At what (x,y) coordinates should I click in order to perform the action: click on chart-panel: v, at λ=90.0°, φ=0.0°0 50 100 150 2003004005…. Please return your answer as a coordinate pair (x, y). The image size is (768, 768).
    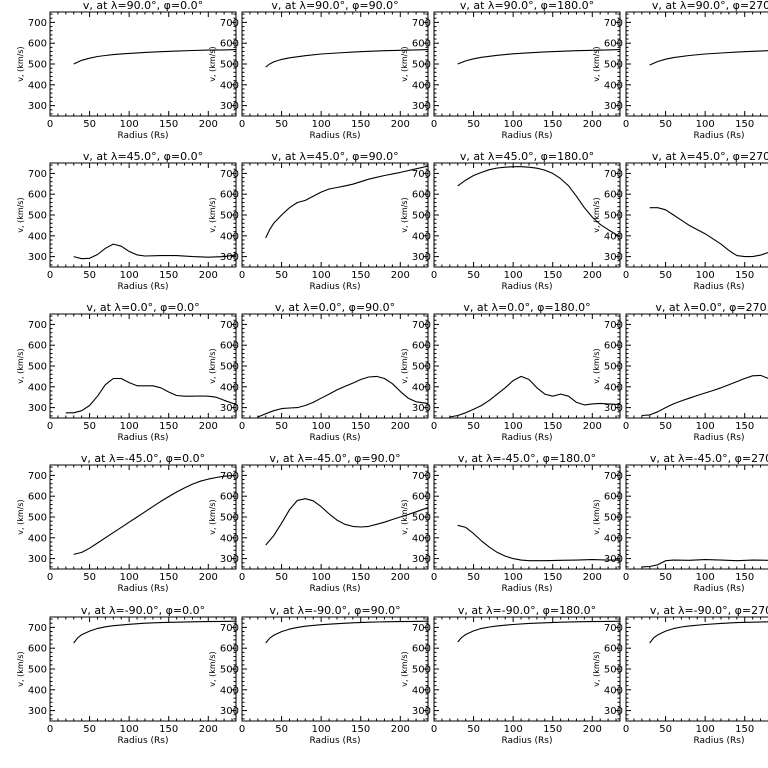
    Looking at the image, I should click on (126, 70).